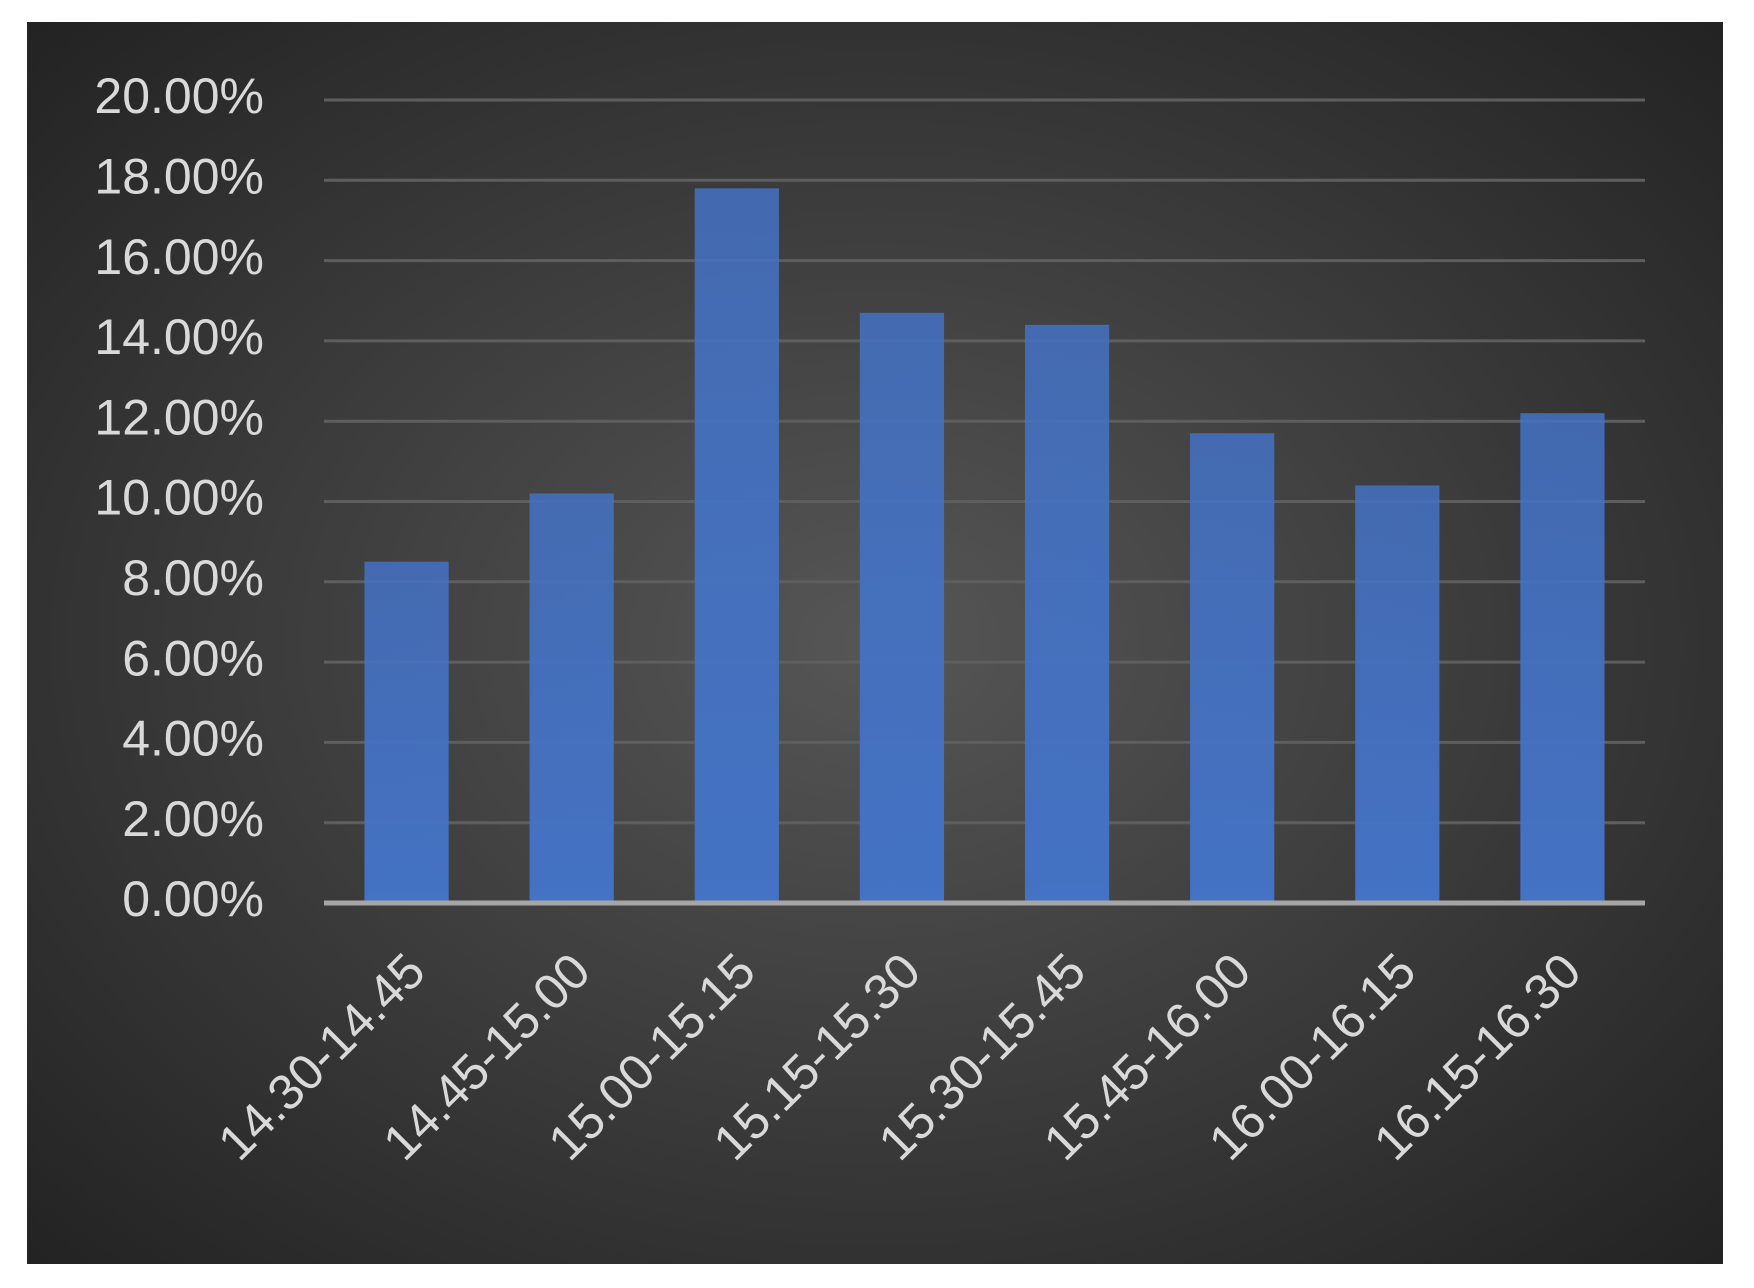 Image resolution: width=1754 pixels, height=1288 pixels. I want to click on y-tick-label: 20.00%, so click(179, 96).